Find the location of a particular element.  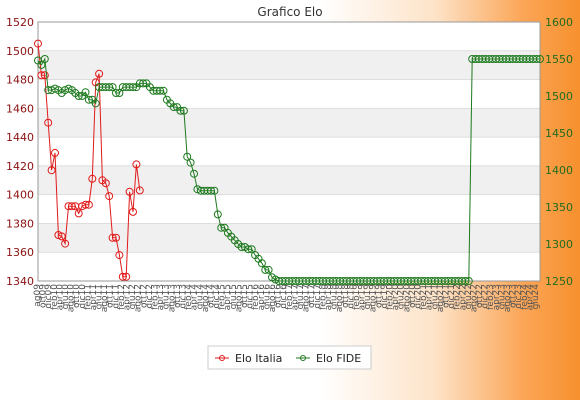

x-tick-label: giu24 is located at coordinates (536, 297).